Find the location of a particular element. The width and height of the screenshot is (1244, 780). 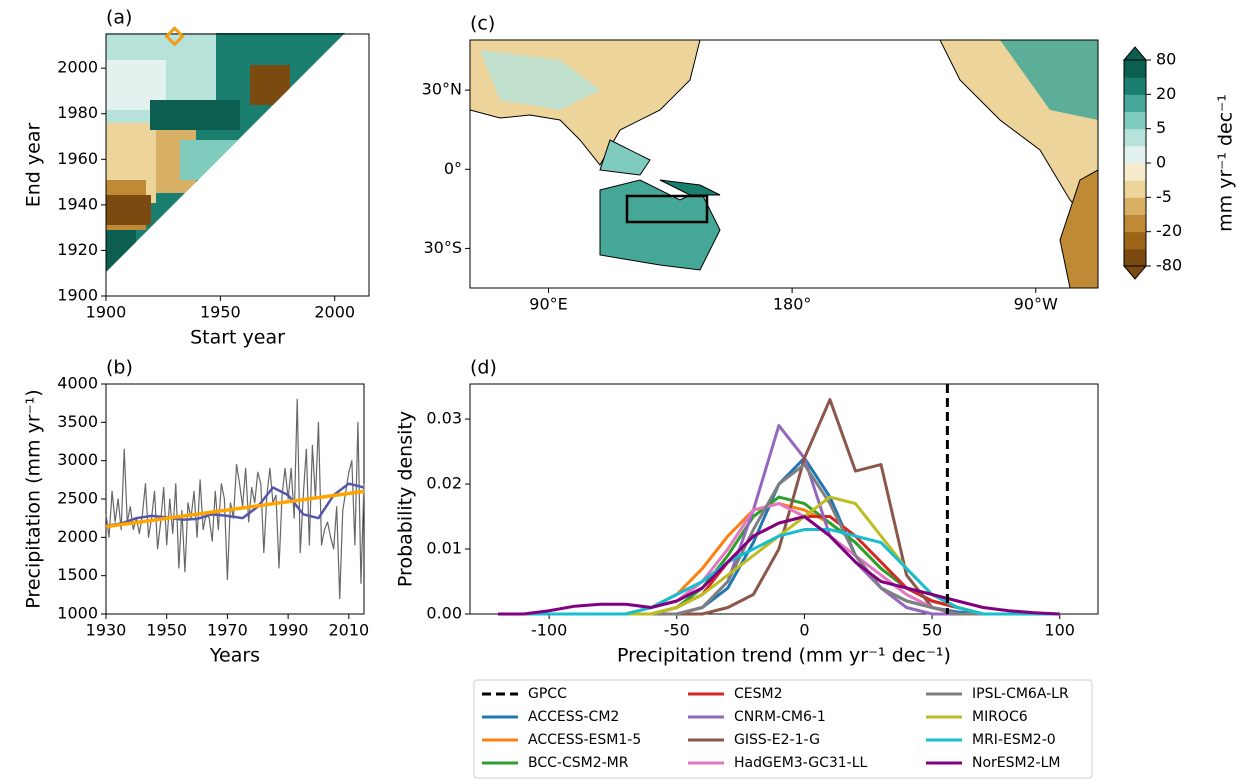

axes-frame is located at coordinates (237, 165).